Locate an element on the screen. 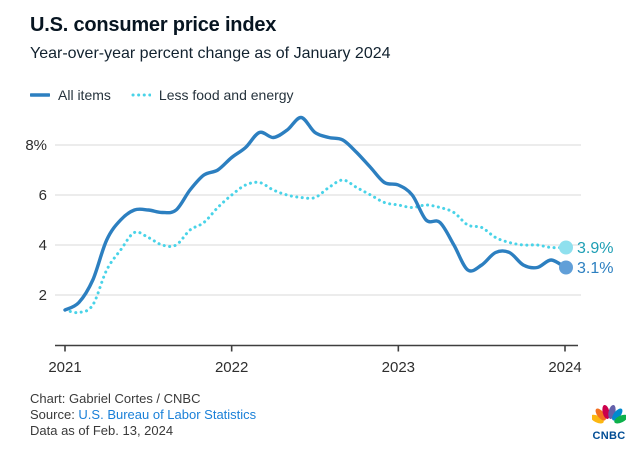  x-axis-tick-label: 2022 is located at coordinates (231, 367).